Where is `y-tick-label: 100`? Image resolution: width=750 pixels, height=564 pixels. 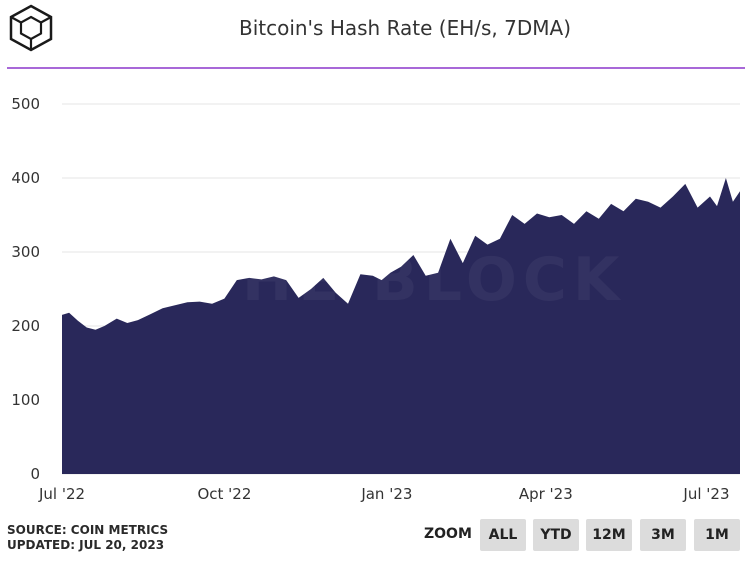
y-tick-label: 100 is located at coordinates (25, 400).